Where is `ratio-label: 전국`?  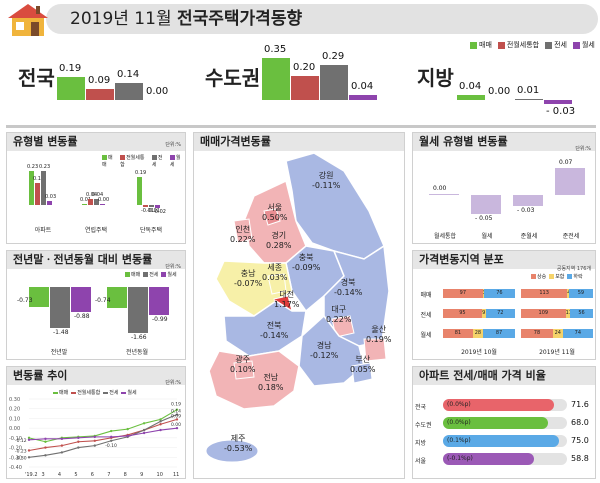
ratio-label: 전국 is located at coordinates (421, 407).